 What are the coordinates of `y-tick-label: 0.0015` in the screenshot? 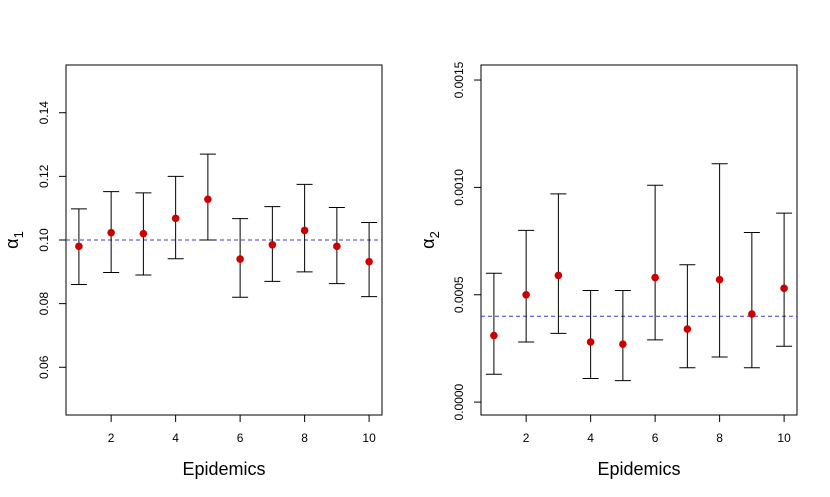 It's located at (459, 79).